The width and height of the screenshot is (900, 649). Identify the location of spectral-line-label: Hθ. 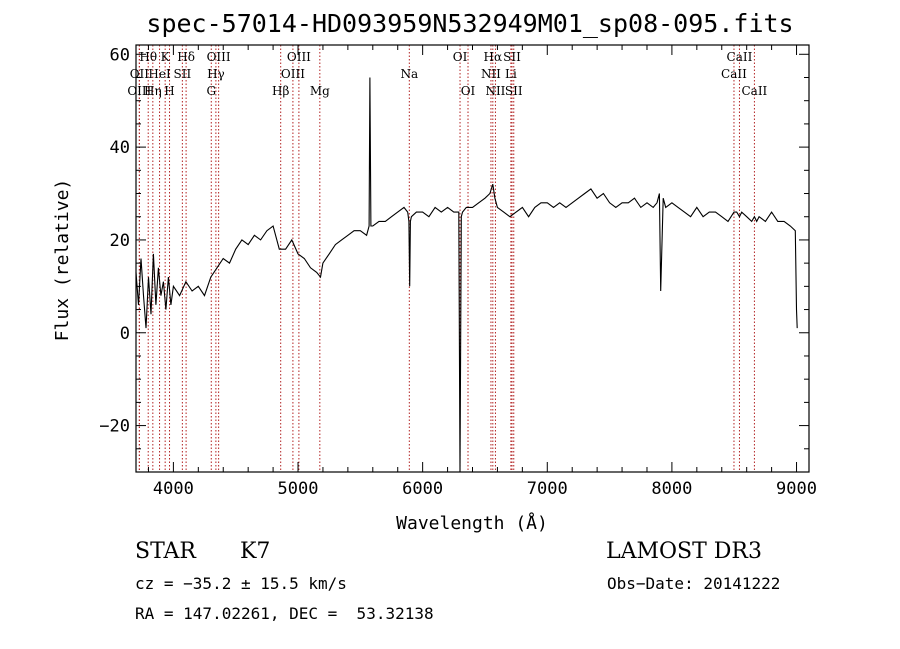
(148, 57).